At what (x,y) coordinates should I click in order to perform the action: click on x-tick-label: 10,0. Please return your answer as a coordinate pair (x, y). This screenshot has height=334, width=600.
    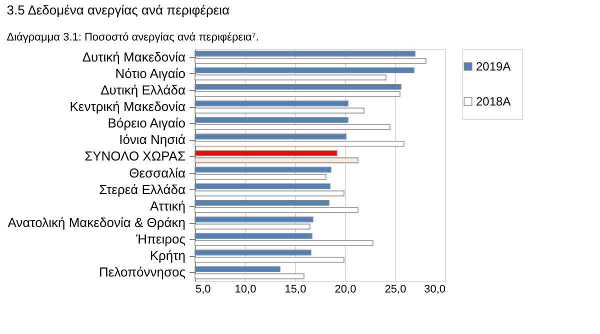
    Looking at the image, I should click on (245, 290).